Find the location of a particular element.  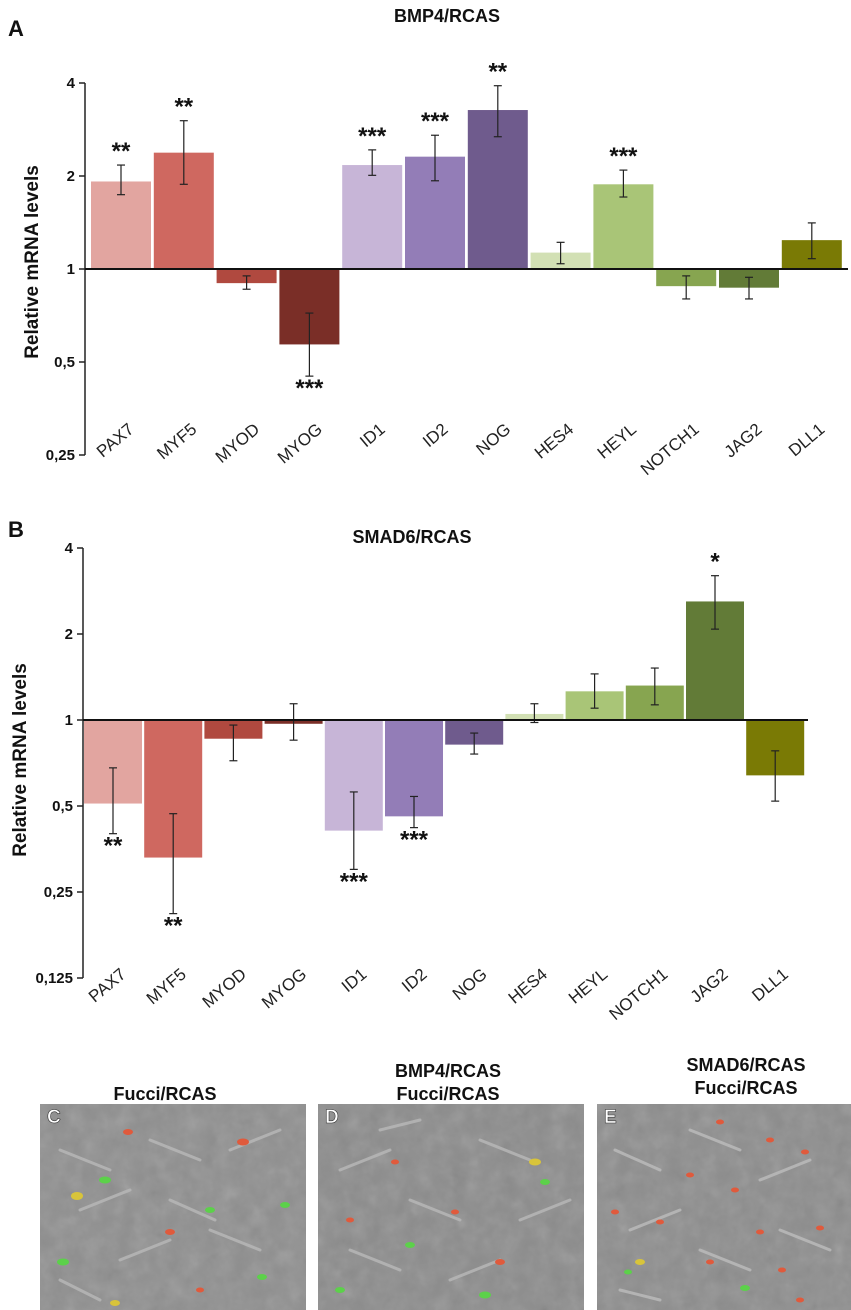

micrograph-c: Fucci/RCAS C is located at coordinates (173, 1197).